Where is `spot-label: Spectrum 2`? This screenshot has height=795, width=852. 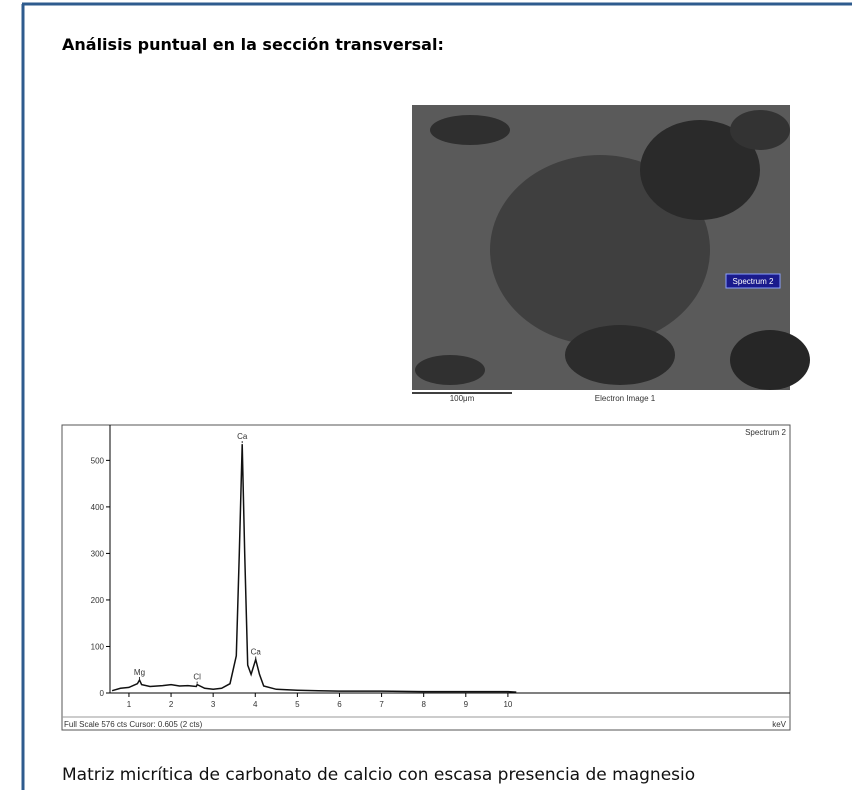 spot-label: Spectrum 2 is located at coordinates (753, 281).